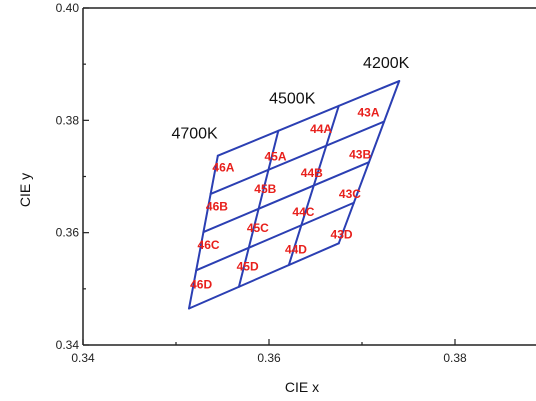  I want to click on region-label: 46D, so click(201, 284).